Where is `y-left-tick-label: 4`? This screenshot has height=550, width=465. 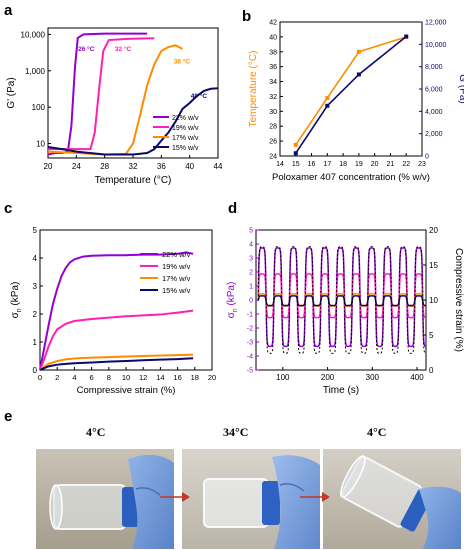 y-left-tick-label: 4 is located at coordinates (251, 245).